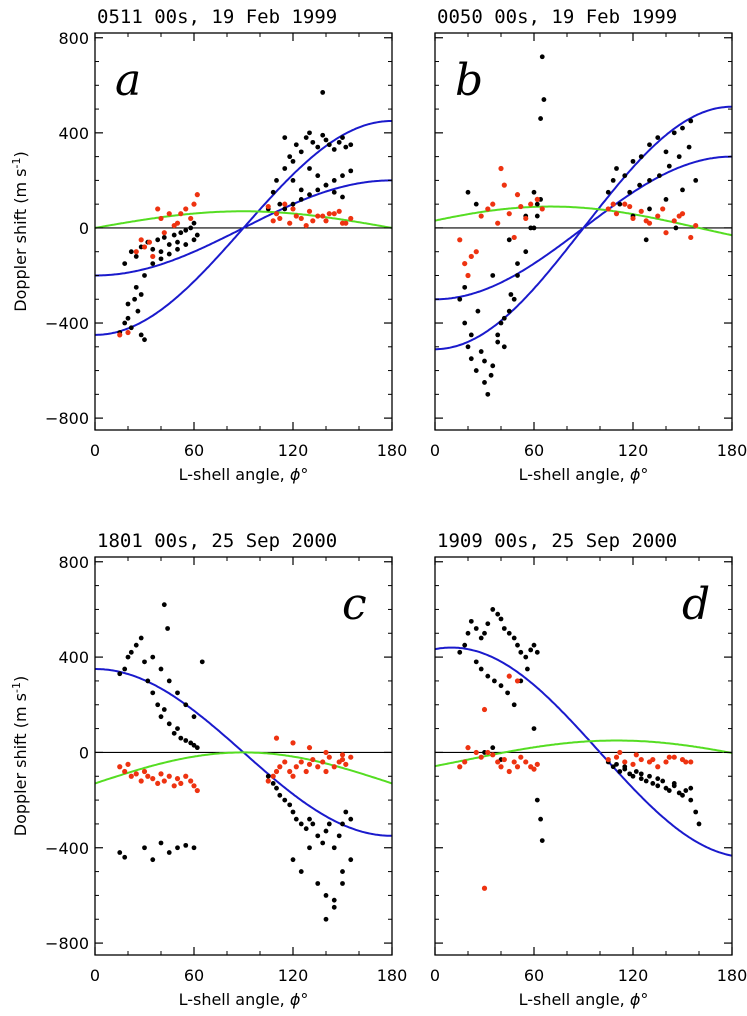 Image resolution: width=747 pixels, height=1016 pixels. I want to click on panel-letter: b, so click(469, 80).